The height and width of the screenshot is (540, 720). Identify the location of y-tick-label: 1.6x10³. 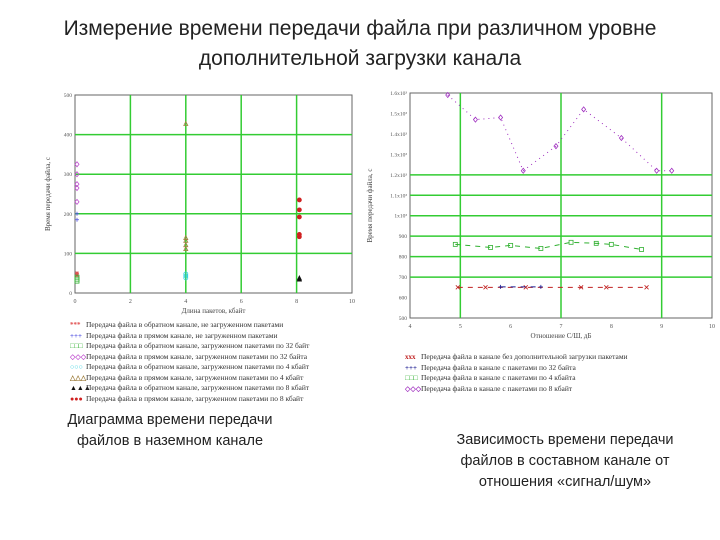
(398, 94).